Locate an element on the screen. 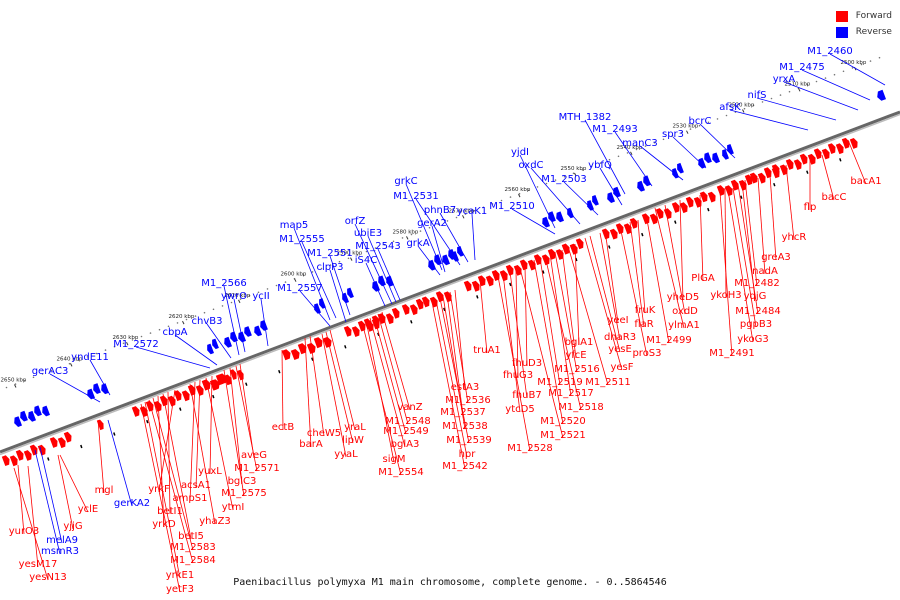  forward-gene-label: yesN13 is located at coordinates (48, 577).